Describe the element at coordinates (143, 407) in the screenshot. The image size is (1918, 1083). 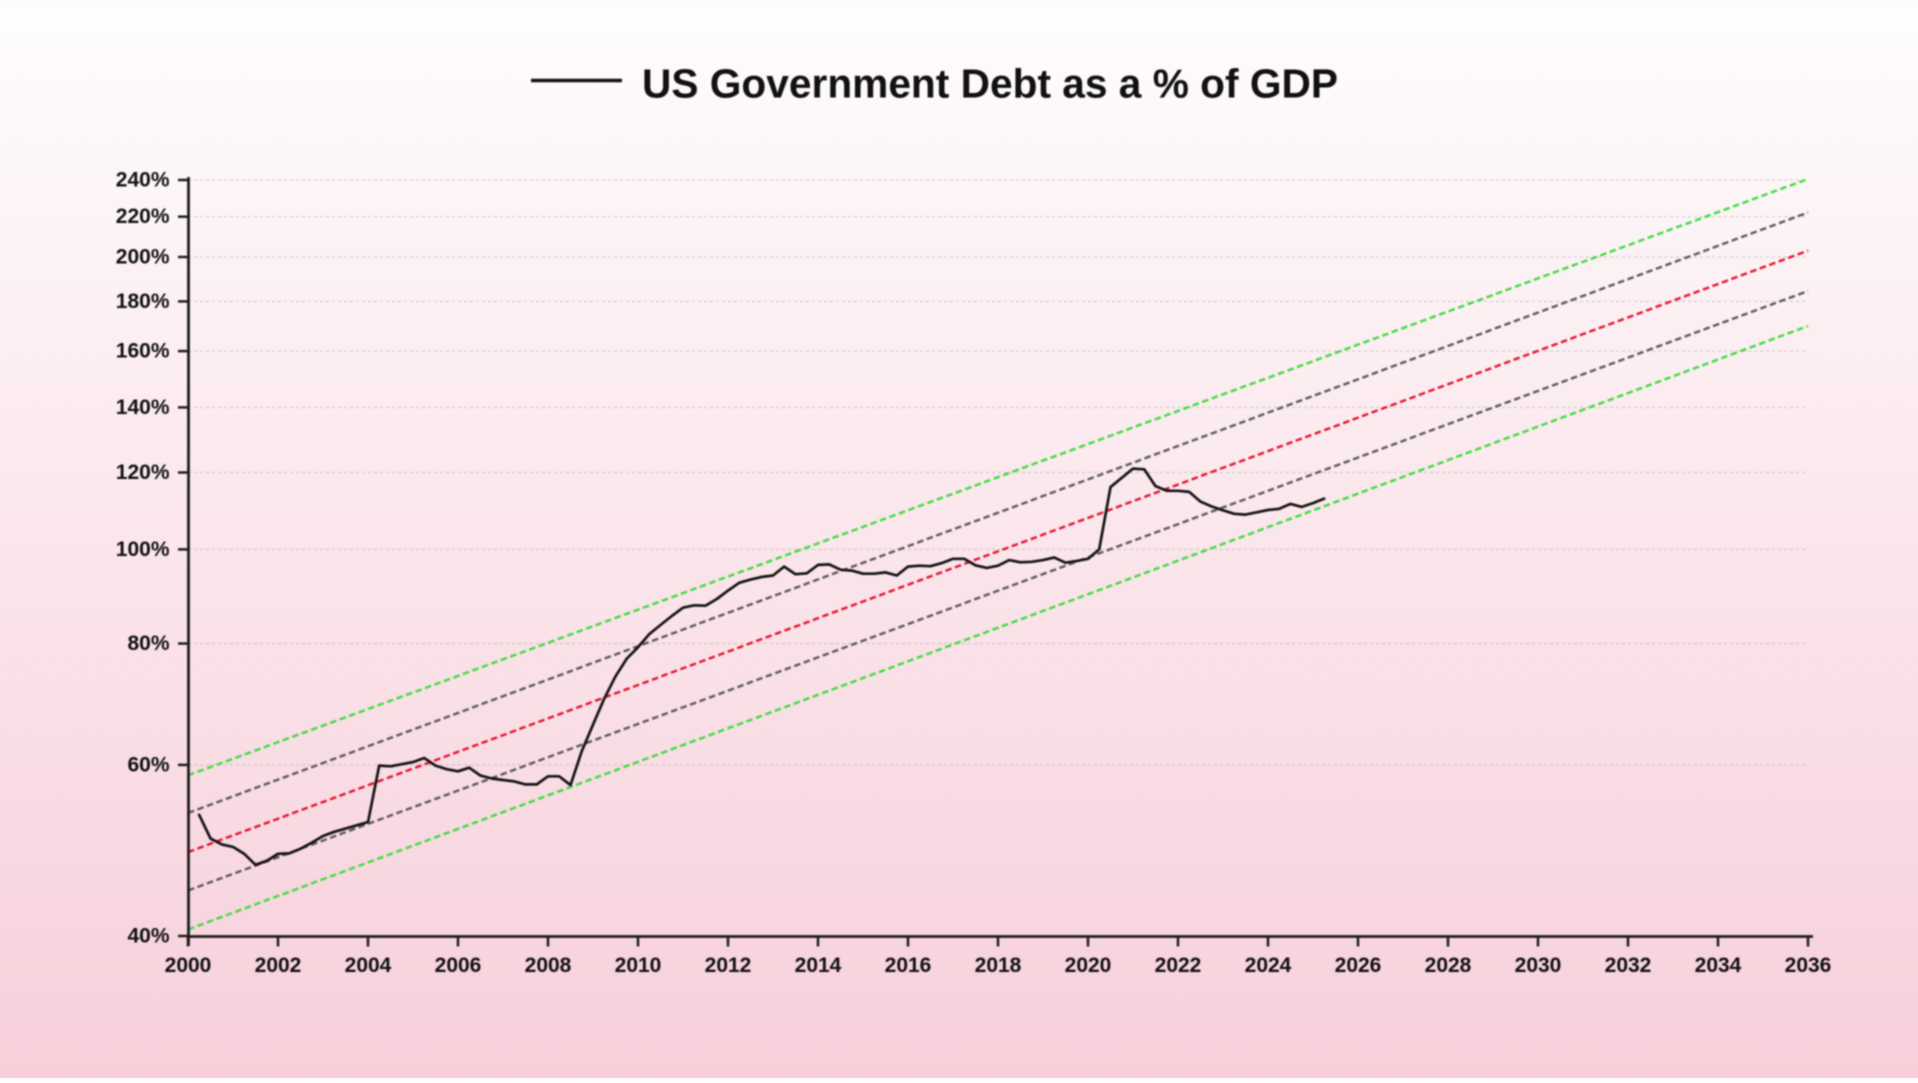
I see `svg-text: 140%` at that location.